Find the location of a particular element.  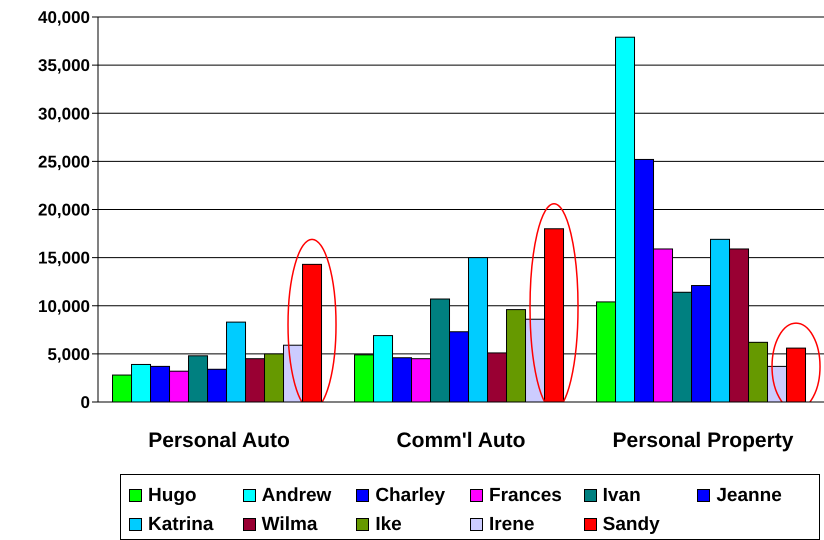

y-tick-label: 10,000 is located at coordinates (64, 306).